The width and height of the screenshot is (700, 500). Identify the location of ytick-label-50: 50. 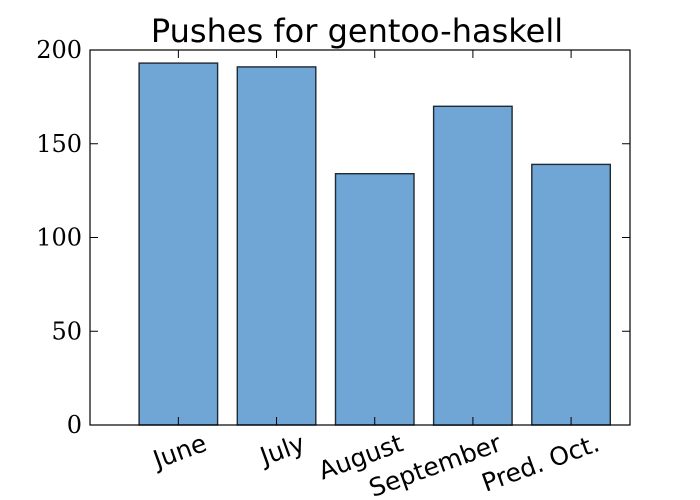
(66, 331).